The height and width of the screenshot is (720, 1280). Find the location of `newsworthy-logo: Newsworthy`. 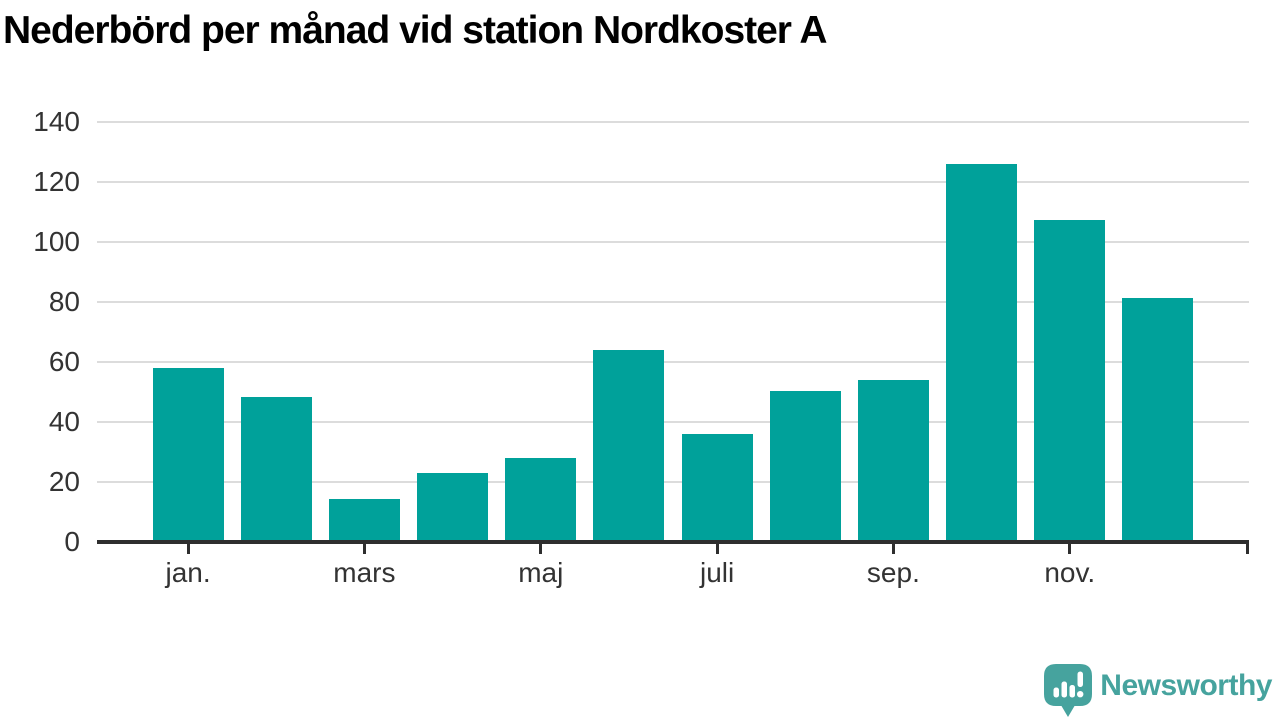

newsworthy-logo: Newsworthy is located at coordinates (1158, 691).